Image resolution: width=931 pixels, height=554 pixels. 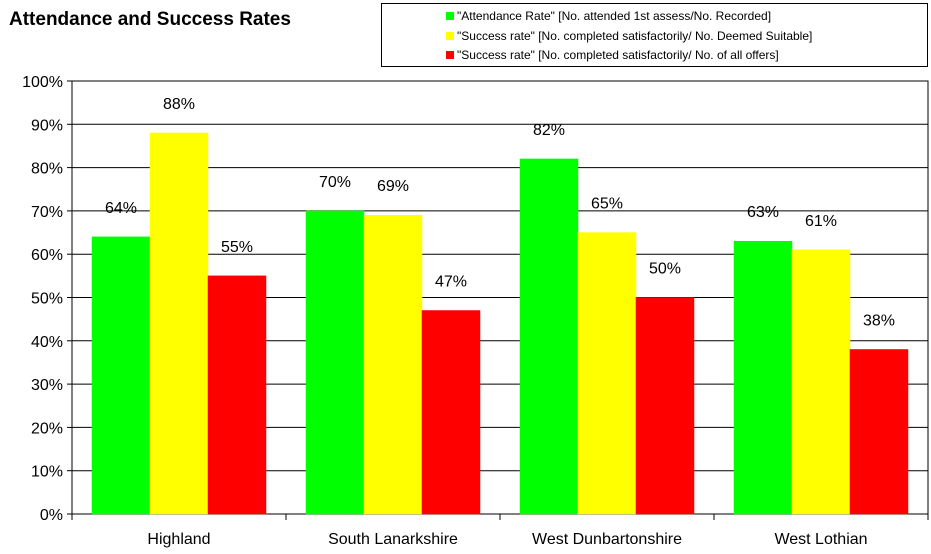 I want to click on data-label: 38%, so click(x=879, y=320).